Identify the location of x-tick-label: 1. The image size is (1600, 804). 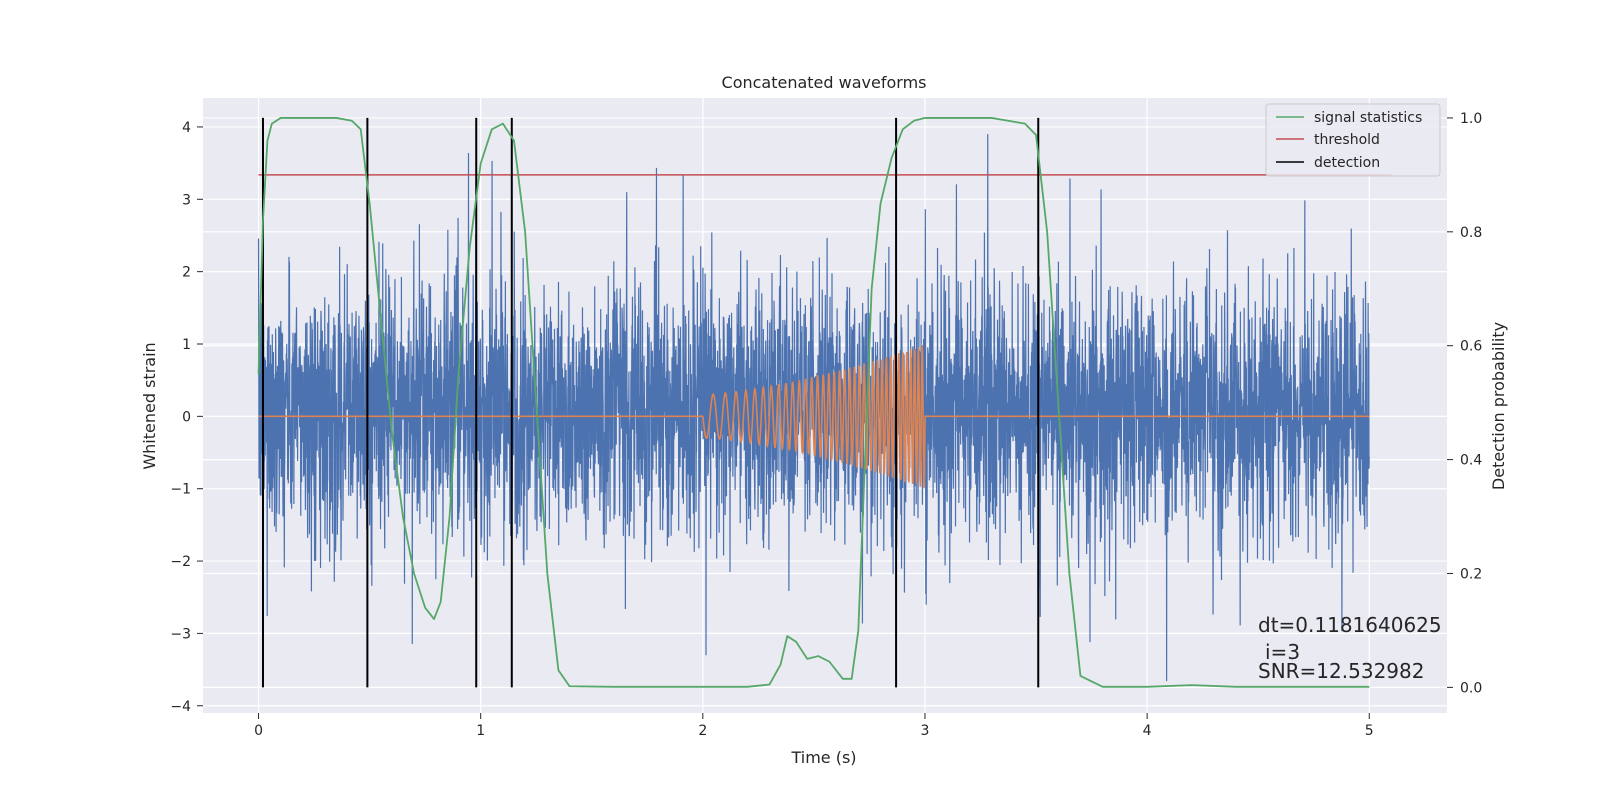
(480, 731).